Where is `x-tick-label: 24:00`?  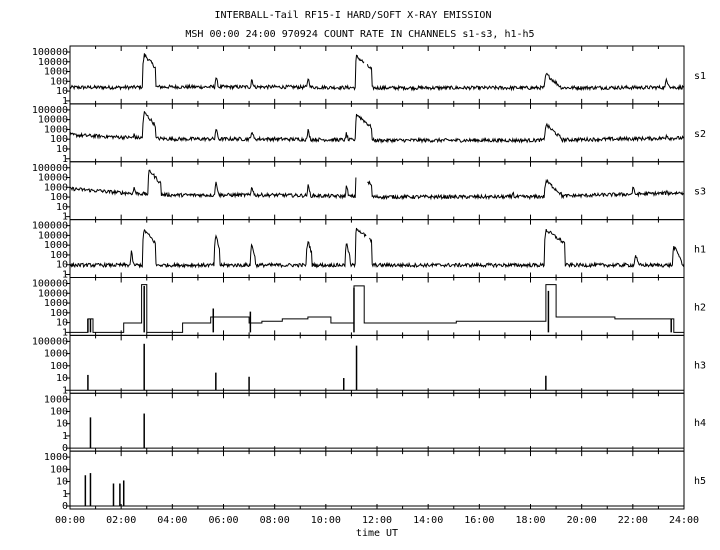
x-tick-label: 24:00 is located at coordinates (684, 520).